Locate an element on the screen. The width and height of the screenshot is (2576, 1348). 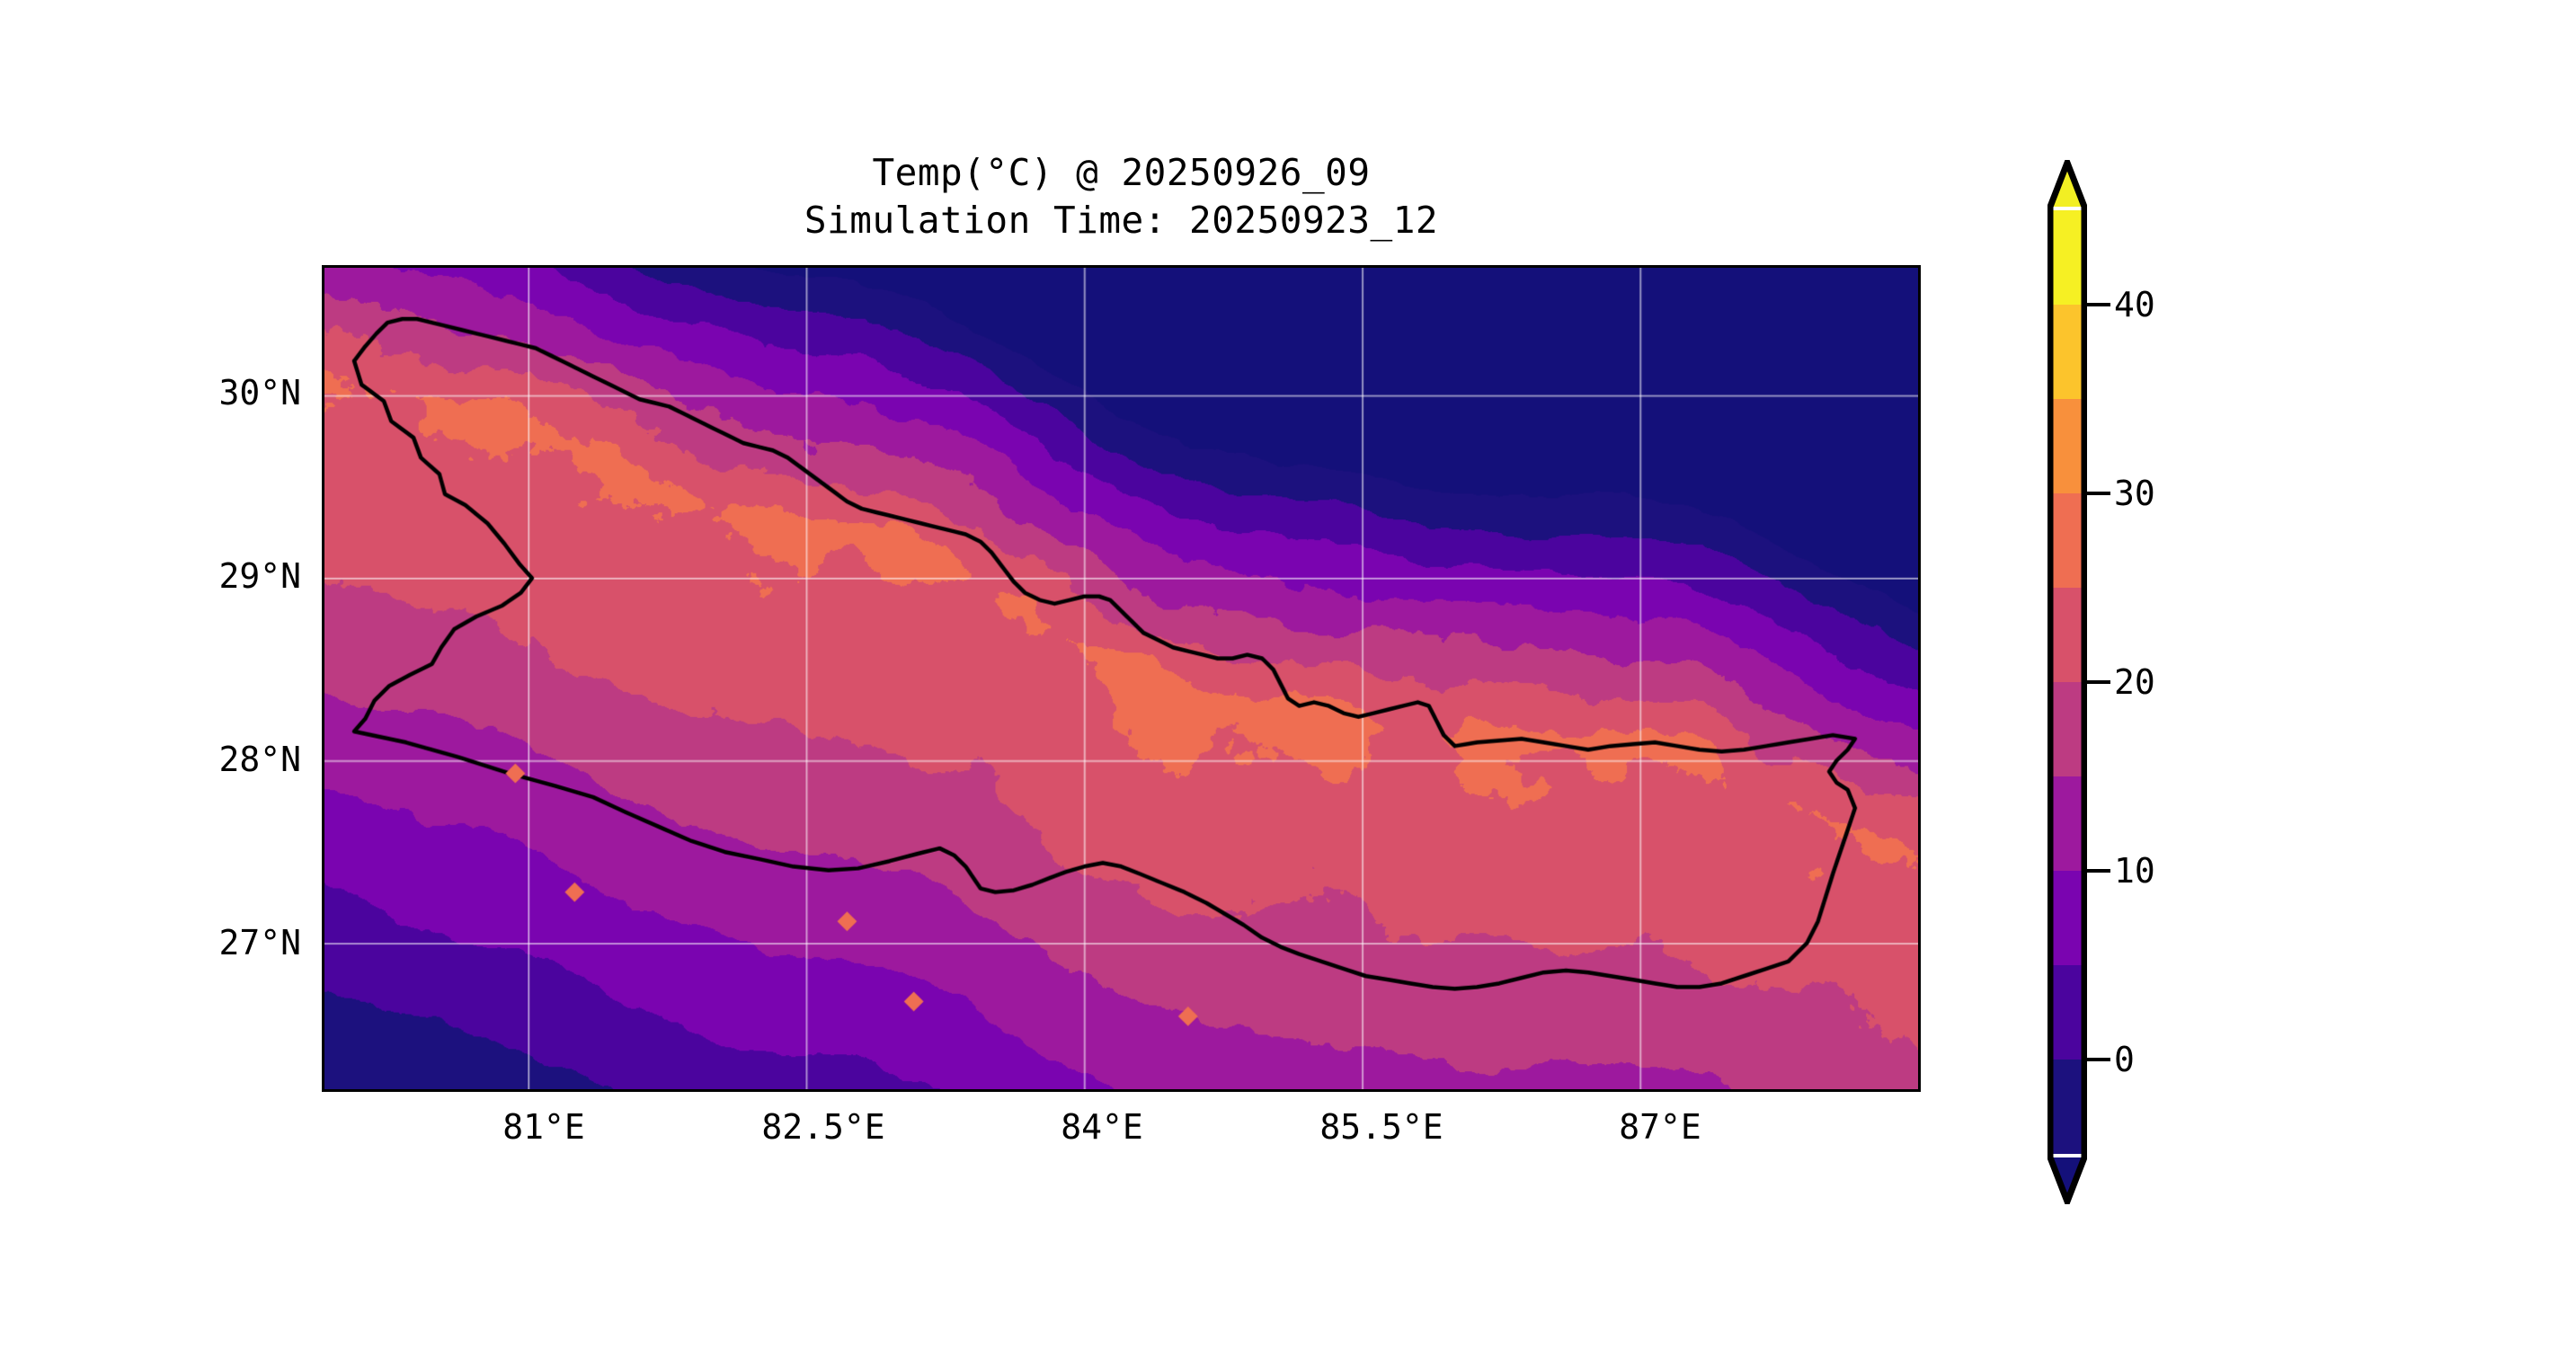
colorbar-gradient is located at coordinates (2067, 682).